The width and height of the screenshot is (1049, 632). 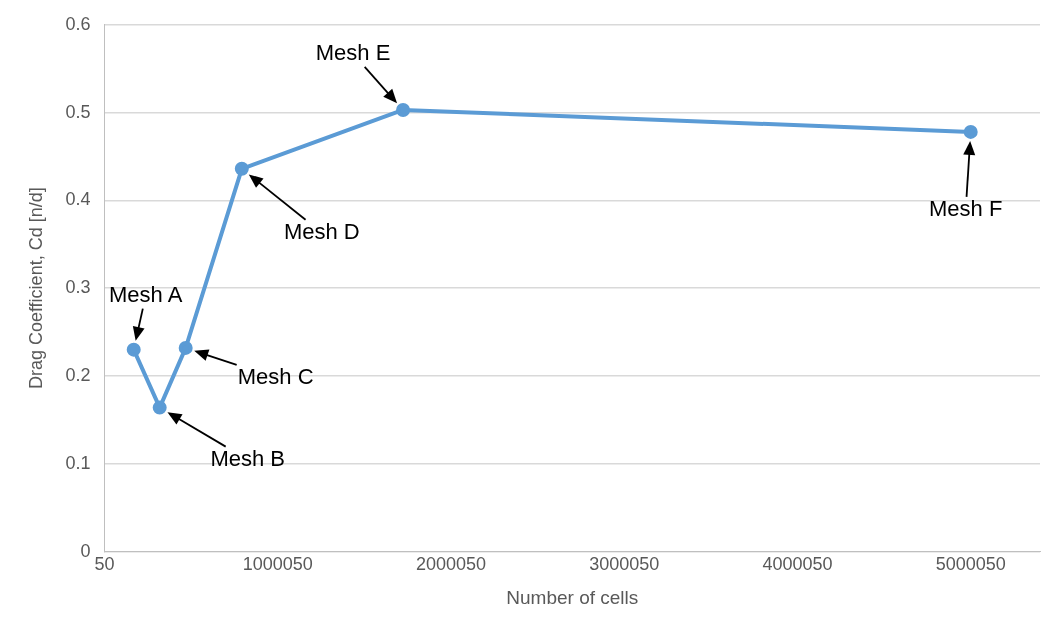 I want to click on y-tick-label: 0, so click(x=85, y=550).